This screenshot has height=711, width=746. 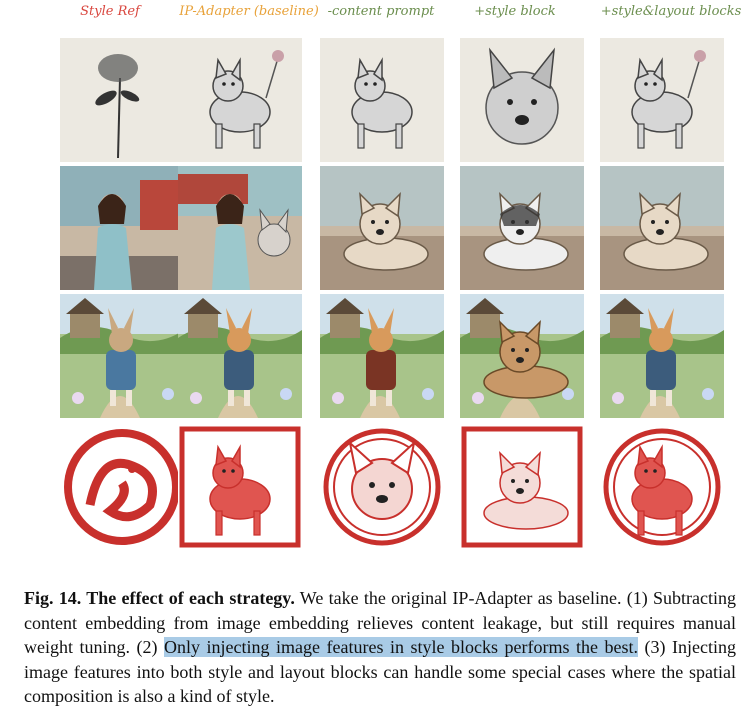 I want to click on column-header-content-prompt: -content prompt, so click(x=381, y=11).